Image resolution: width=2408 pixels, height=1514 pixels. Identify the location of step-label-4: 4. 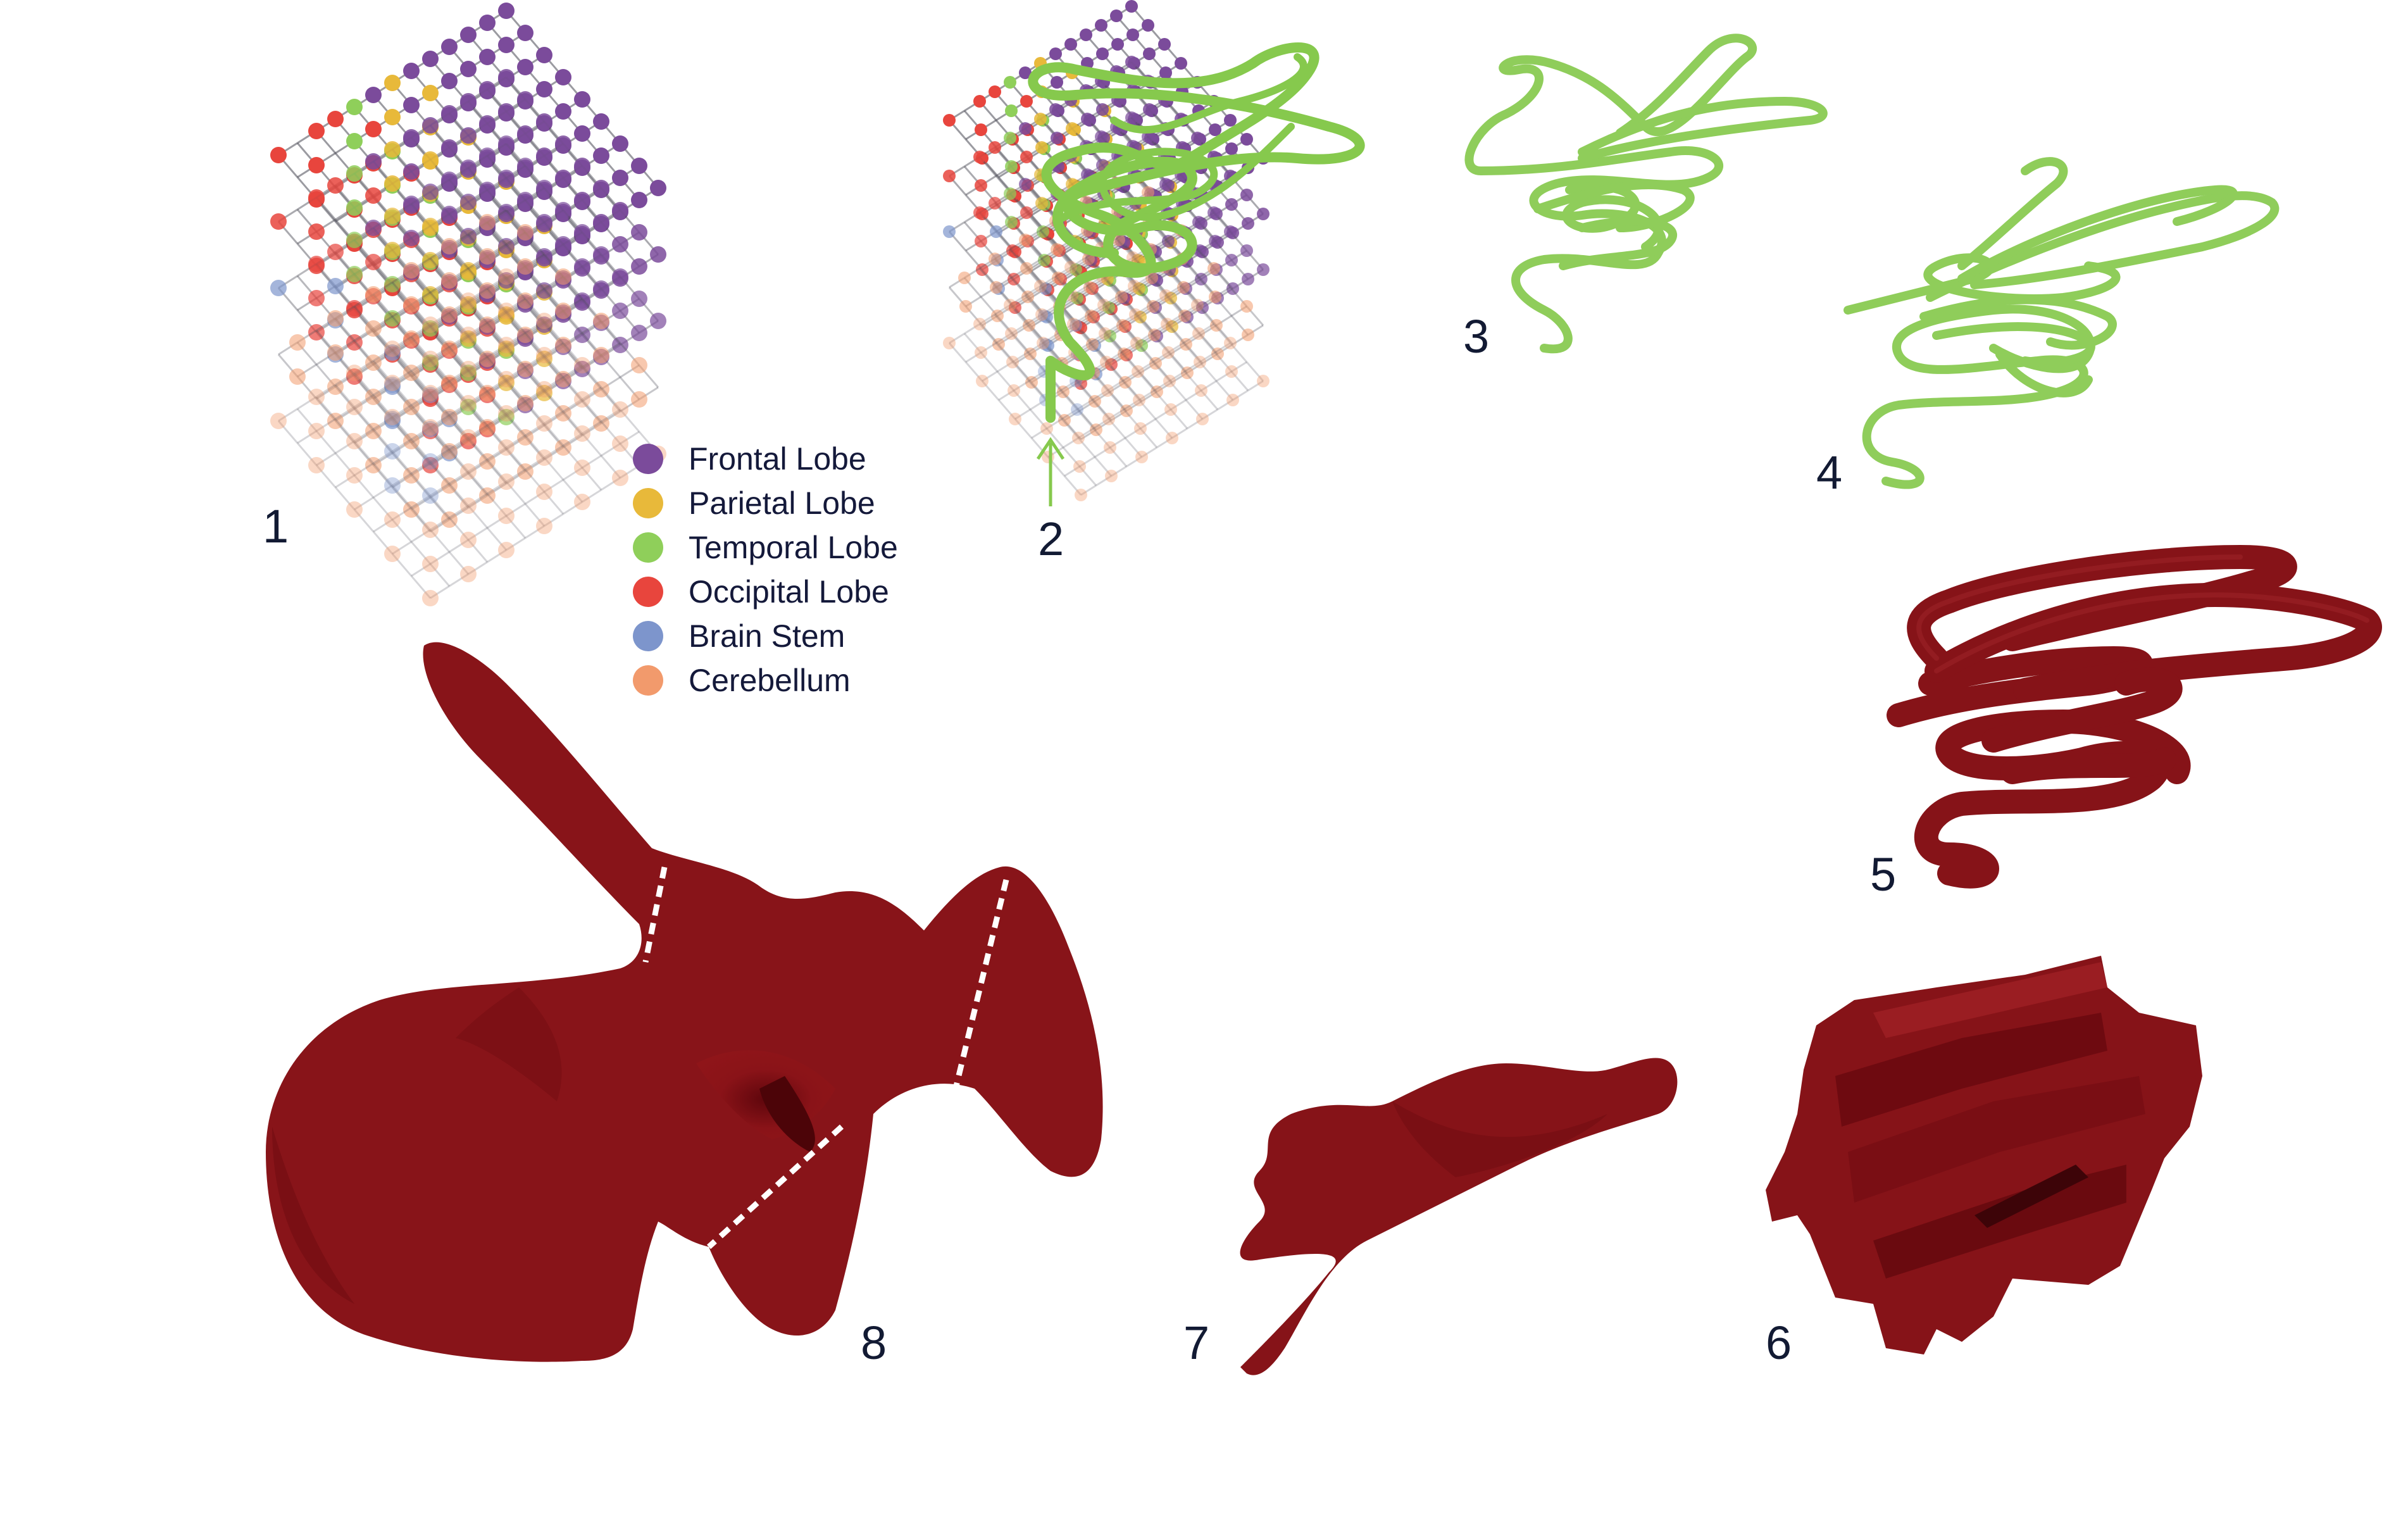
(1829, 472).